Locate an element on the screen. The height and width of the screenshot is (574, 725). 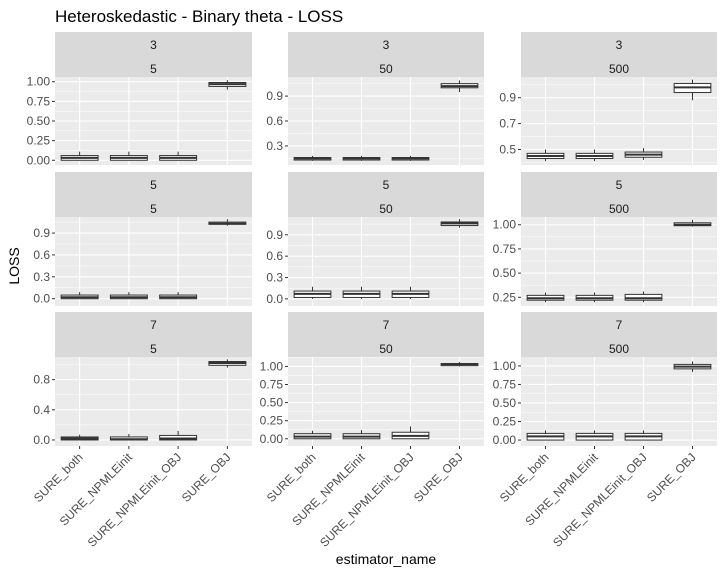
x-axis-title: estimator_name is located at coordinates (386, 559).